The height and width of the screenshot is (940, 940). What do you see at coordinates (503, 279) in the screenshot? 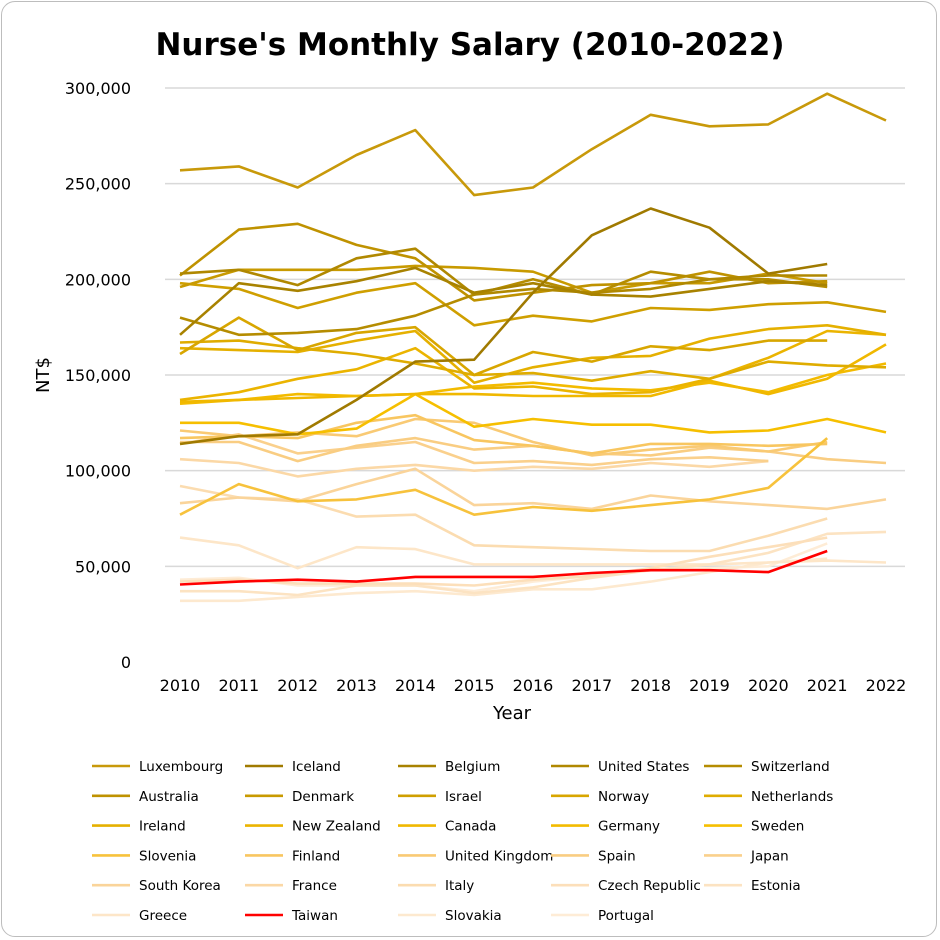
I see `series-line-denmark` at bounding box center [503, 279].